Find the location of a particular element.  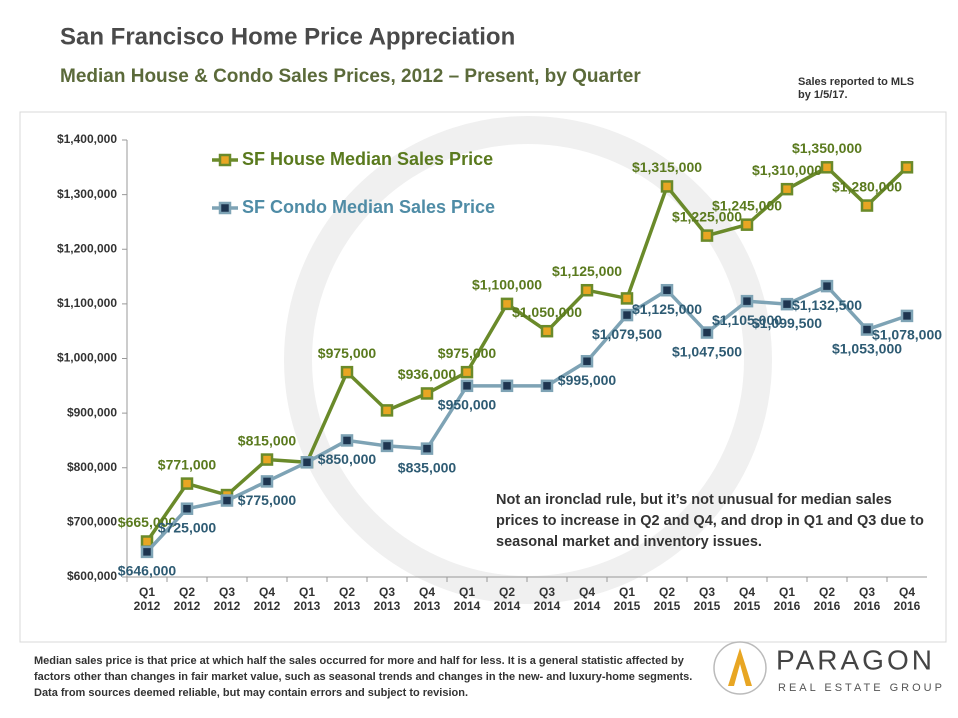

logo-mark is located at coordinates (740, 667).